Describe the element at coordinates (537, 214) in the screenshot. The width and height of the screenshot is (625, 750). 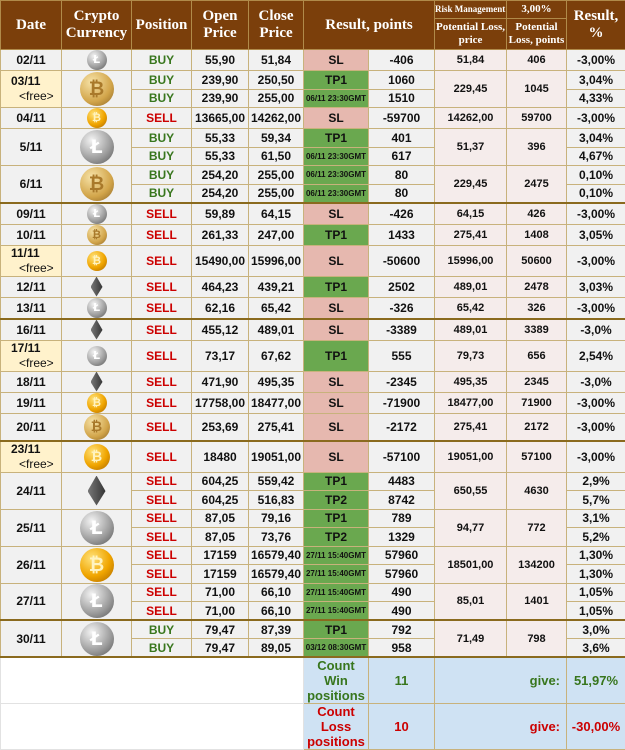
I see `potential-loss-points: 426` at that location.